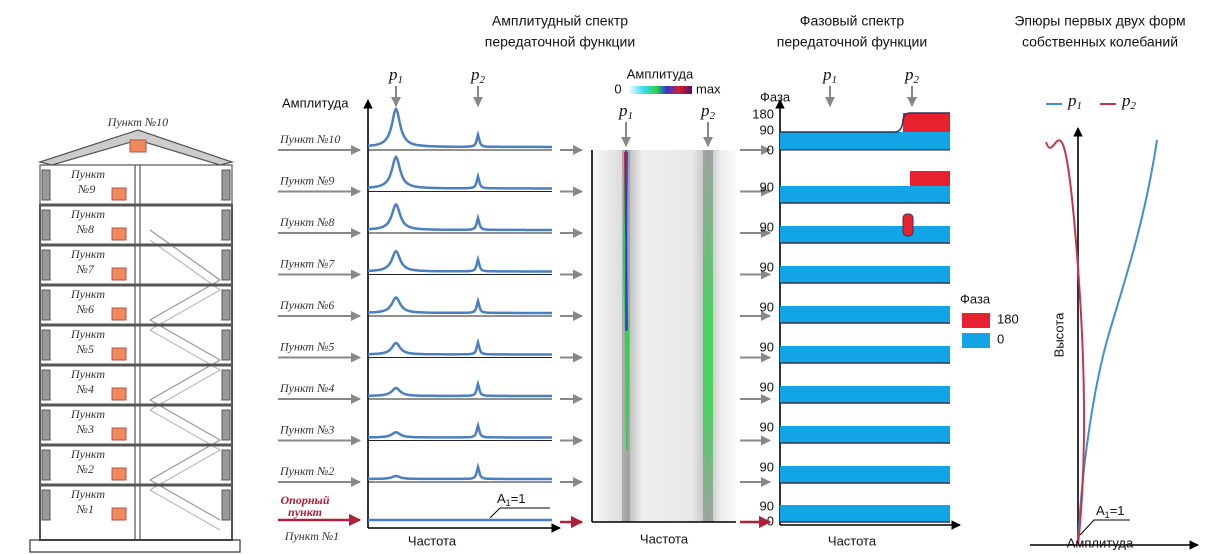  What do you see at coordinates (1134, 106) in the screenshot?
I see `index: 2` at bounding box center [1134, 106].